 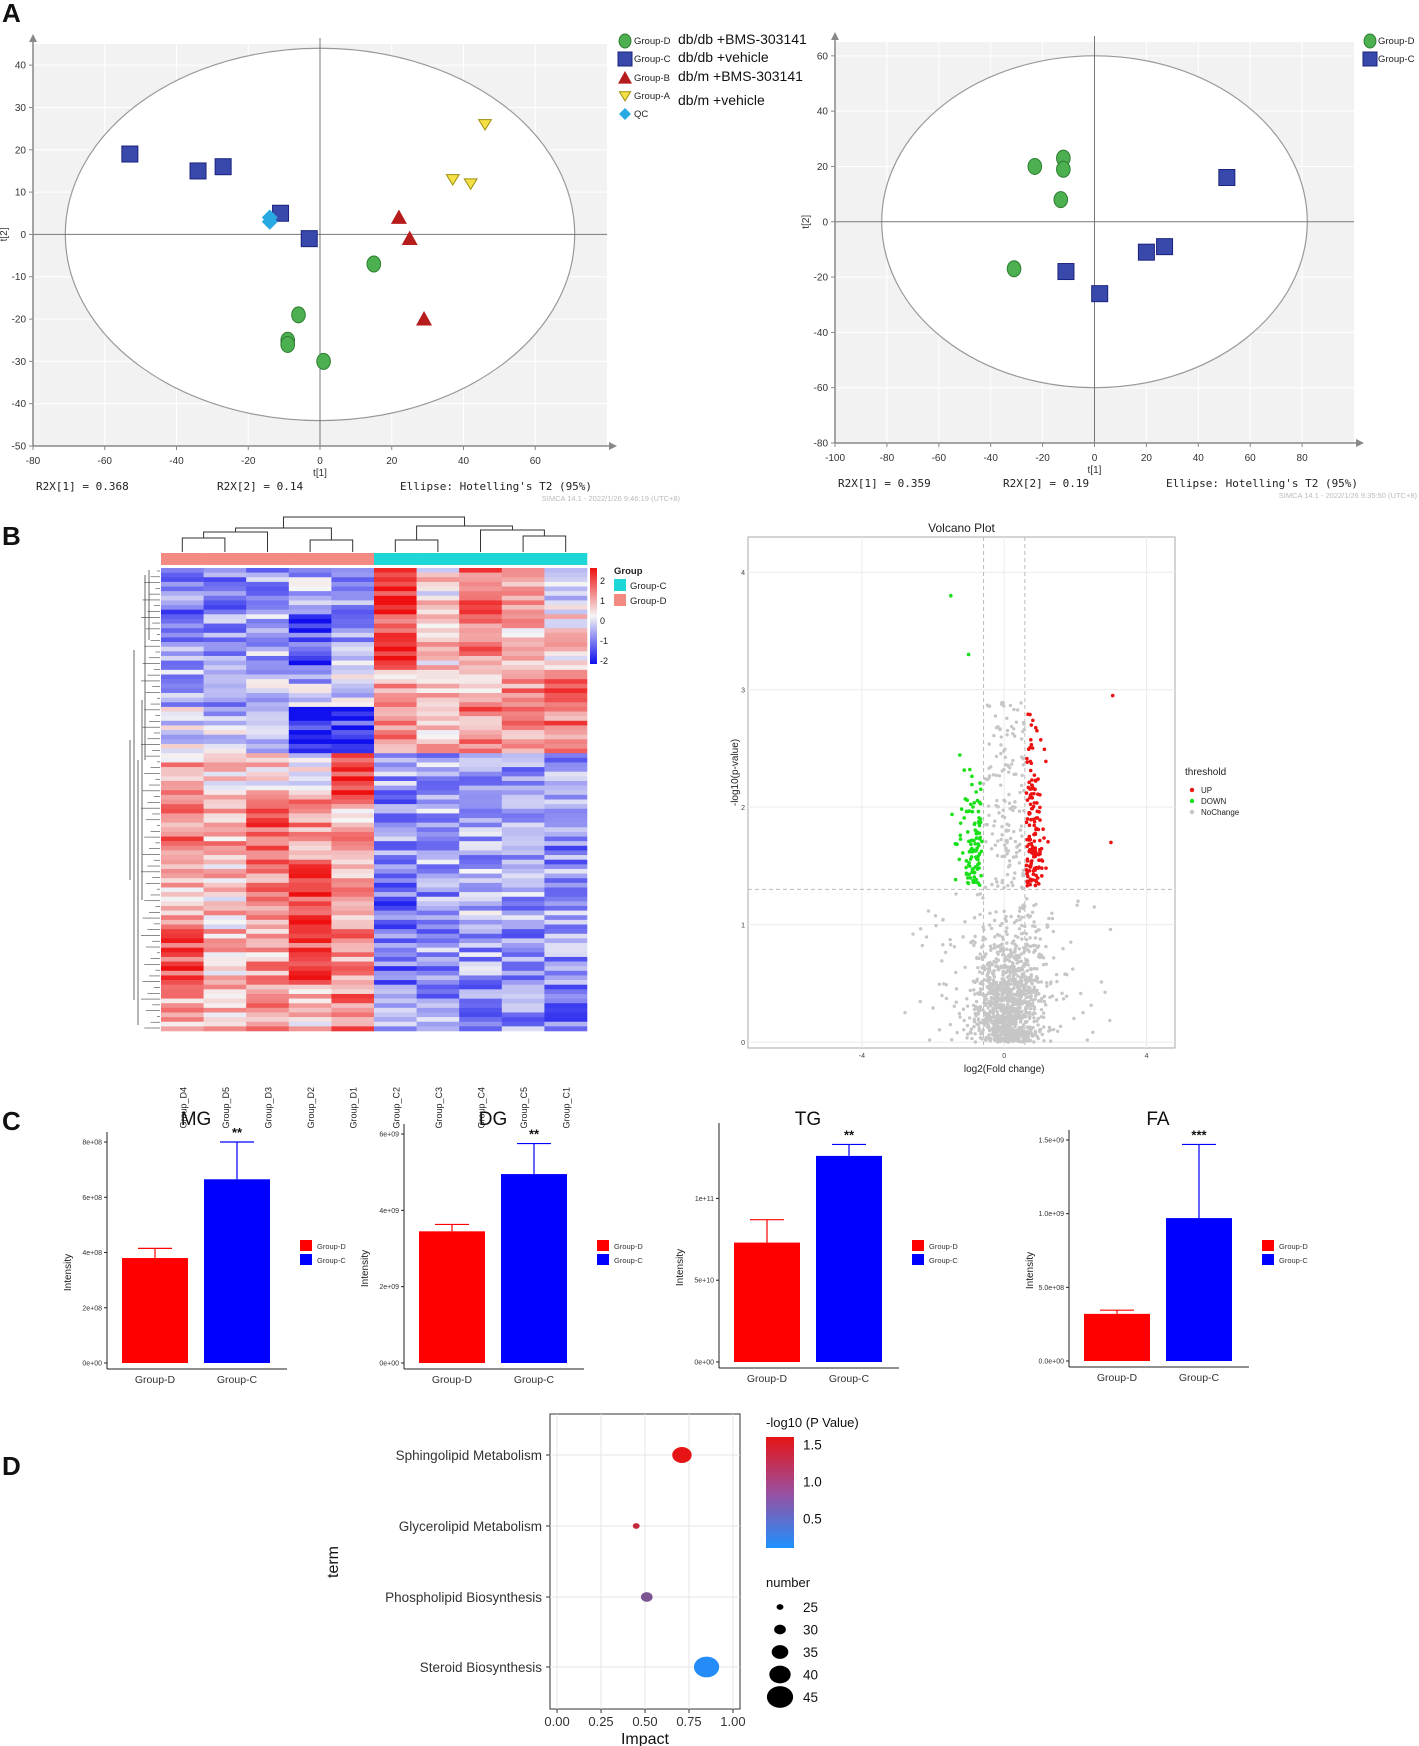 What do you see at coordinates (732, 1721) in the screenshot?
I see `x-tick-label: 1.00` at bounding box center [732, 1721].